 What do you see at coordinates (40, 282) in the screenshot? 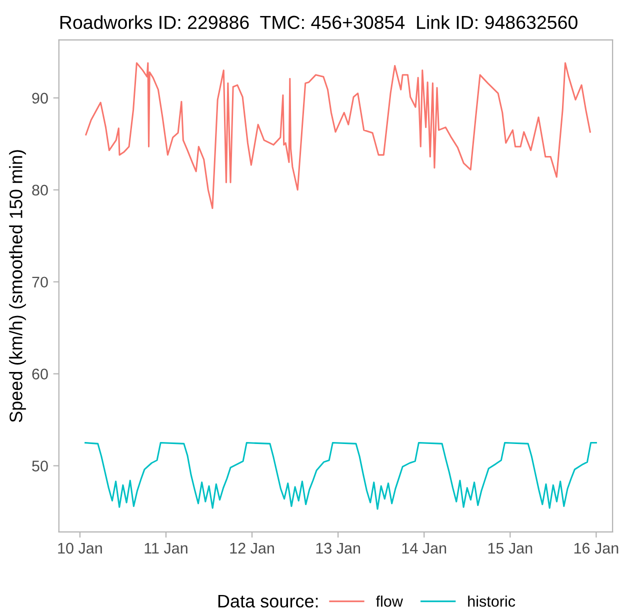
I see `y-tick-label: 70` at bounding box center [40, 282].